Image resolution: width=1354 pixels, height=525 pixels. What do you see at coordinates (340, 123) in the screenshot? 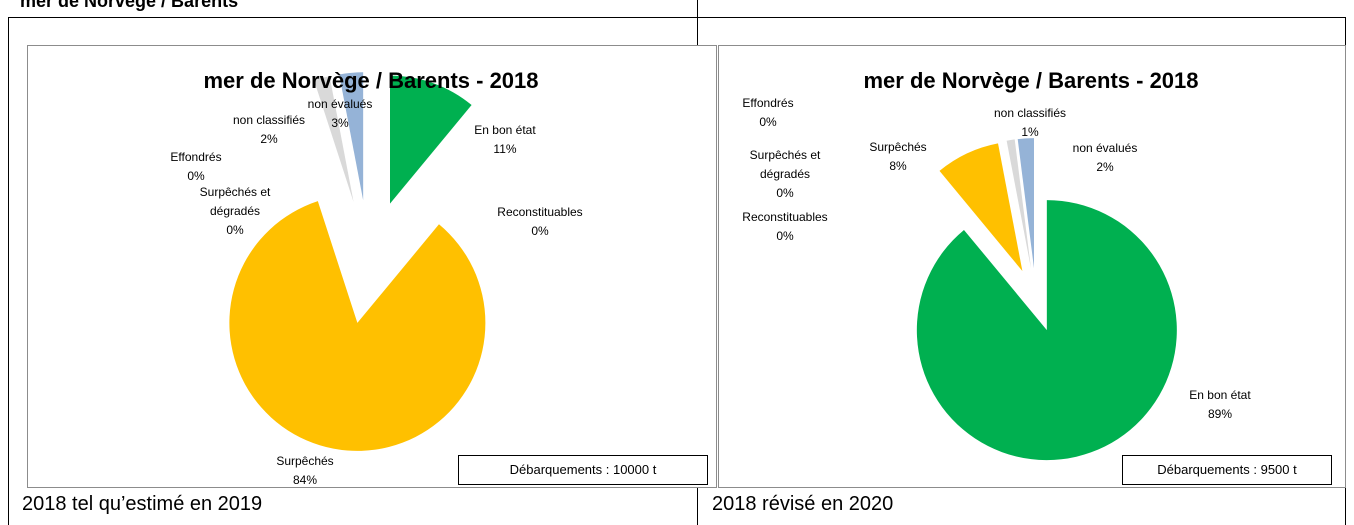
I see `label-value: 3%` at bounding box center [340, 123].